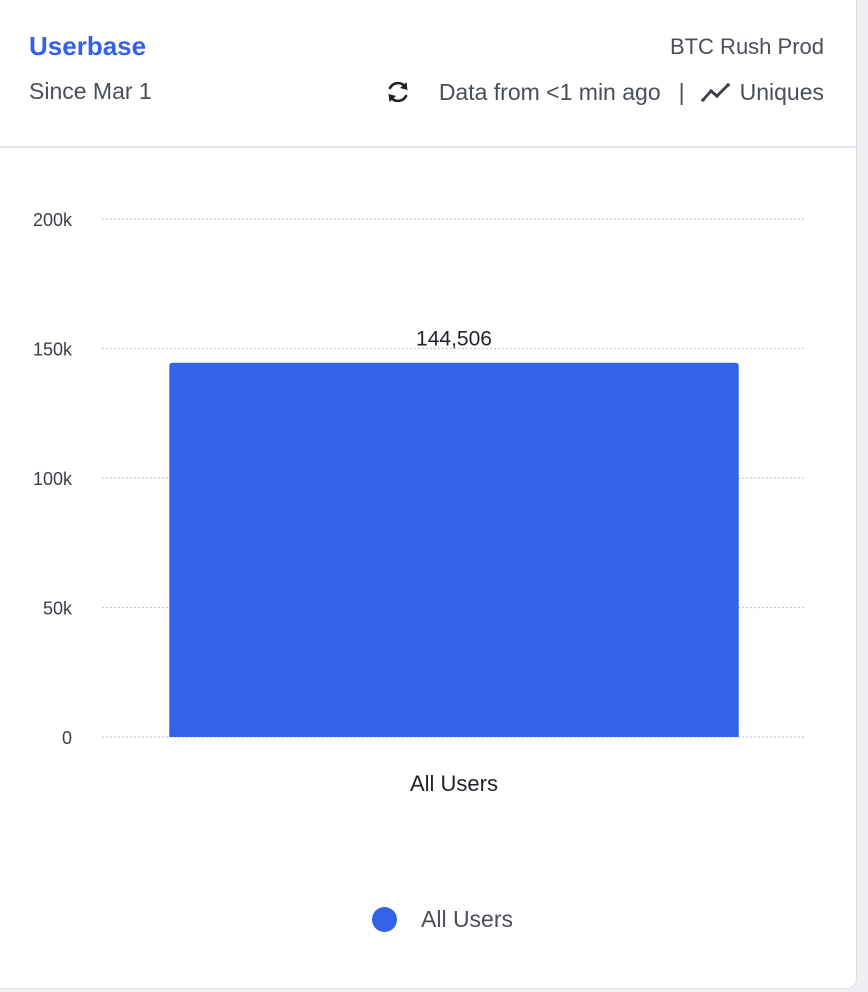 This screenshot has height=992, width=868. What do you see at coordinates (58, 609) in the screenshot?
I see `y-tick-label: 50k` at bounding box center [58, 609].